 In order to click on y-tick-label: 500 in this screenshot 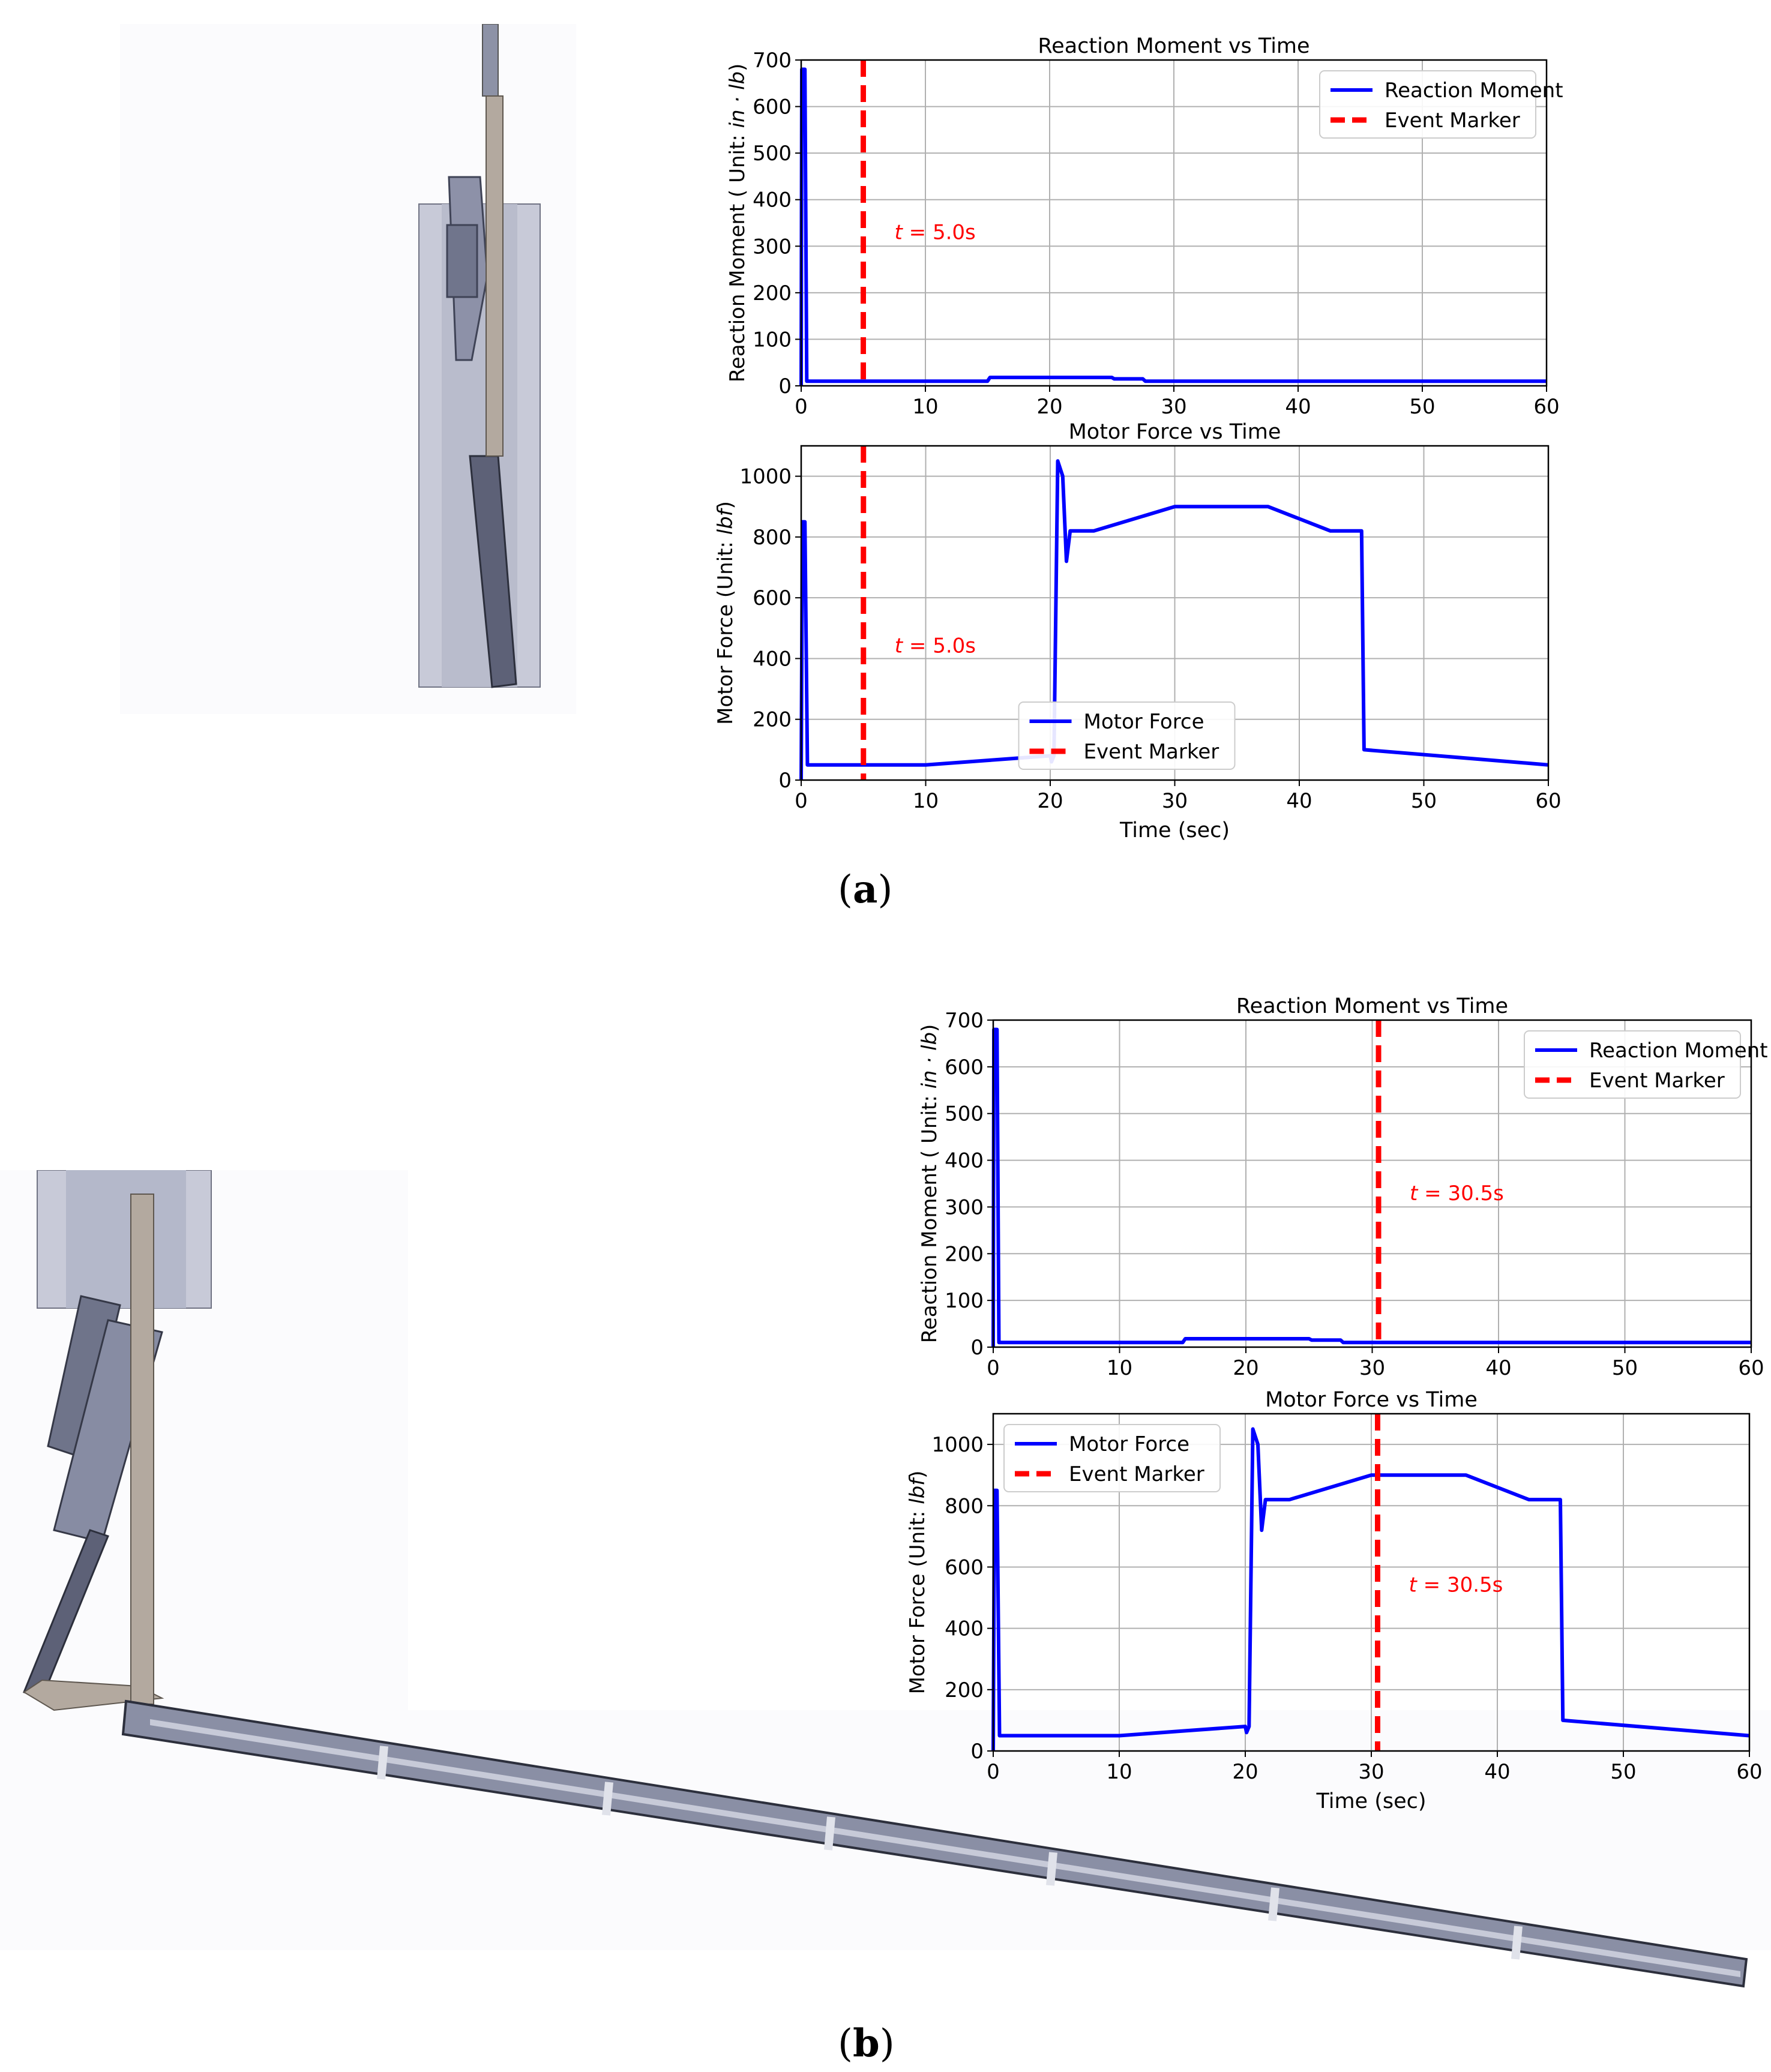, I will do `click(965, 1114)`.